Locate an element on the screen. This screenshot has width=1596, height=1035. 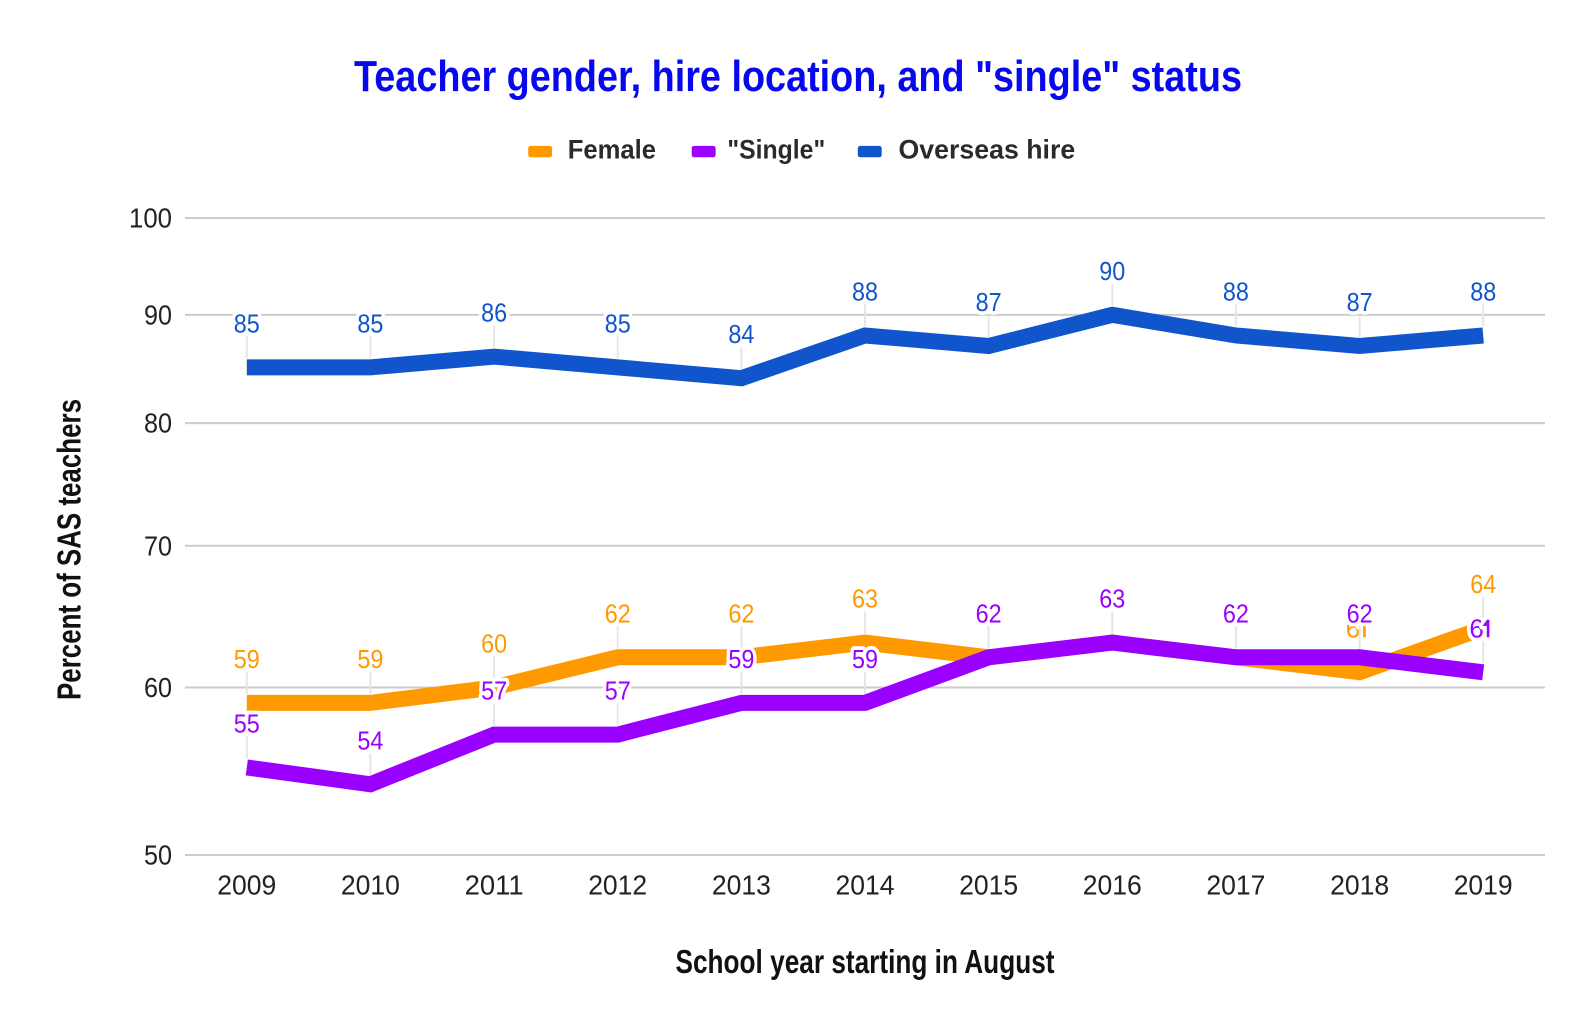
svg-text: 2012 is located at coordinates (617, 885).